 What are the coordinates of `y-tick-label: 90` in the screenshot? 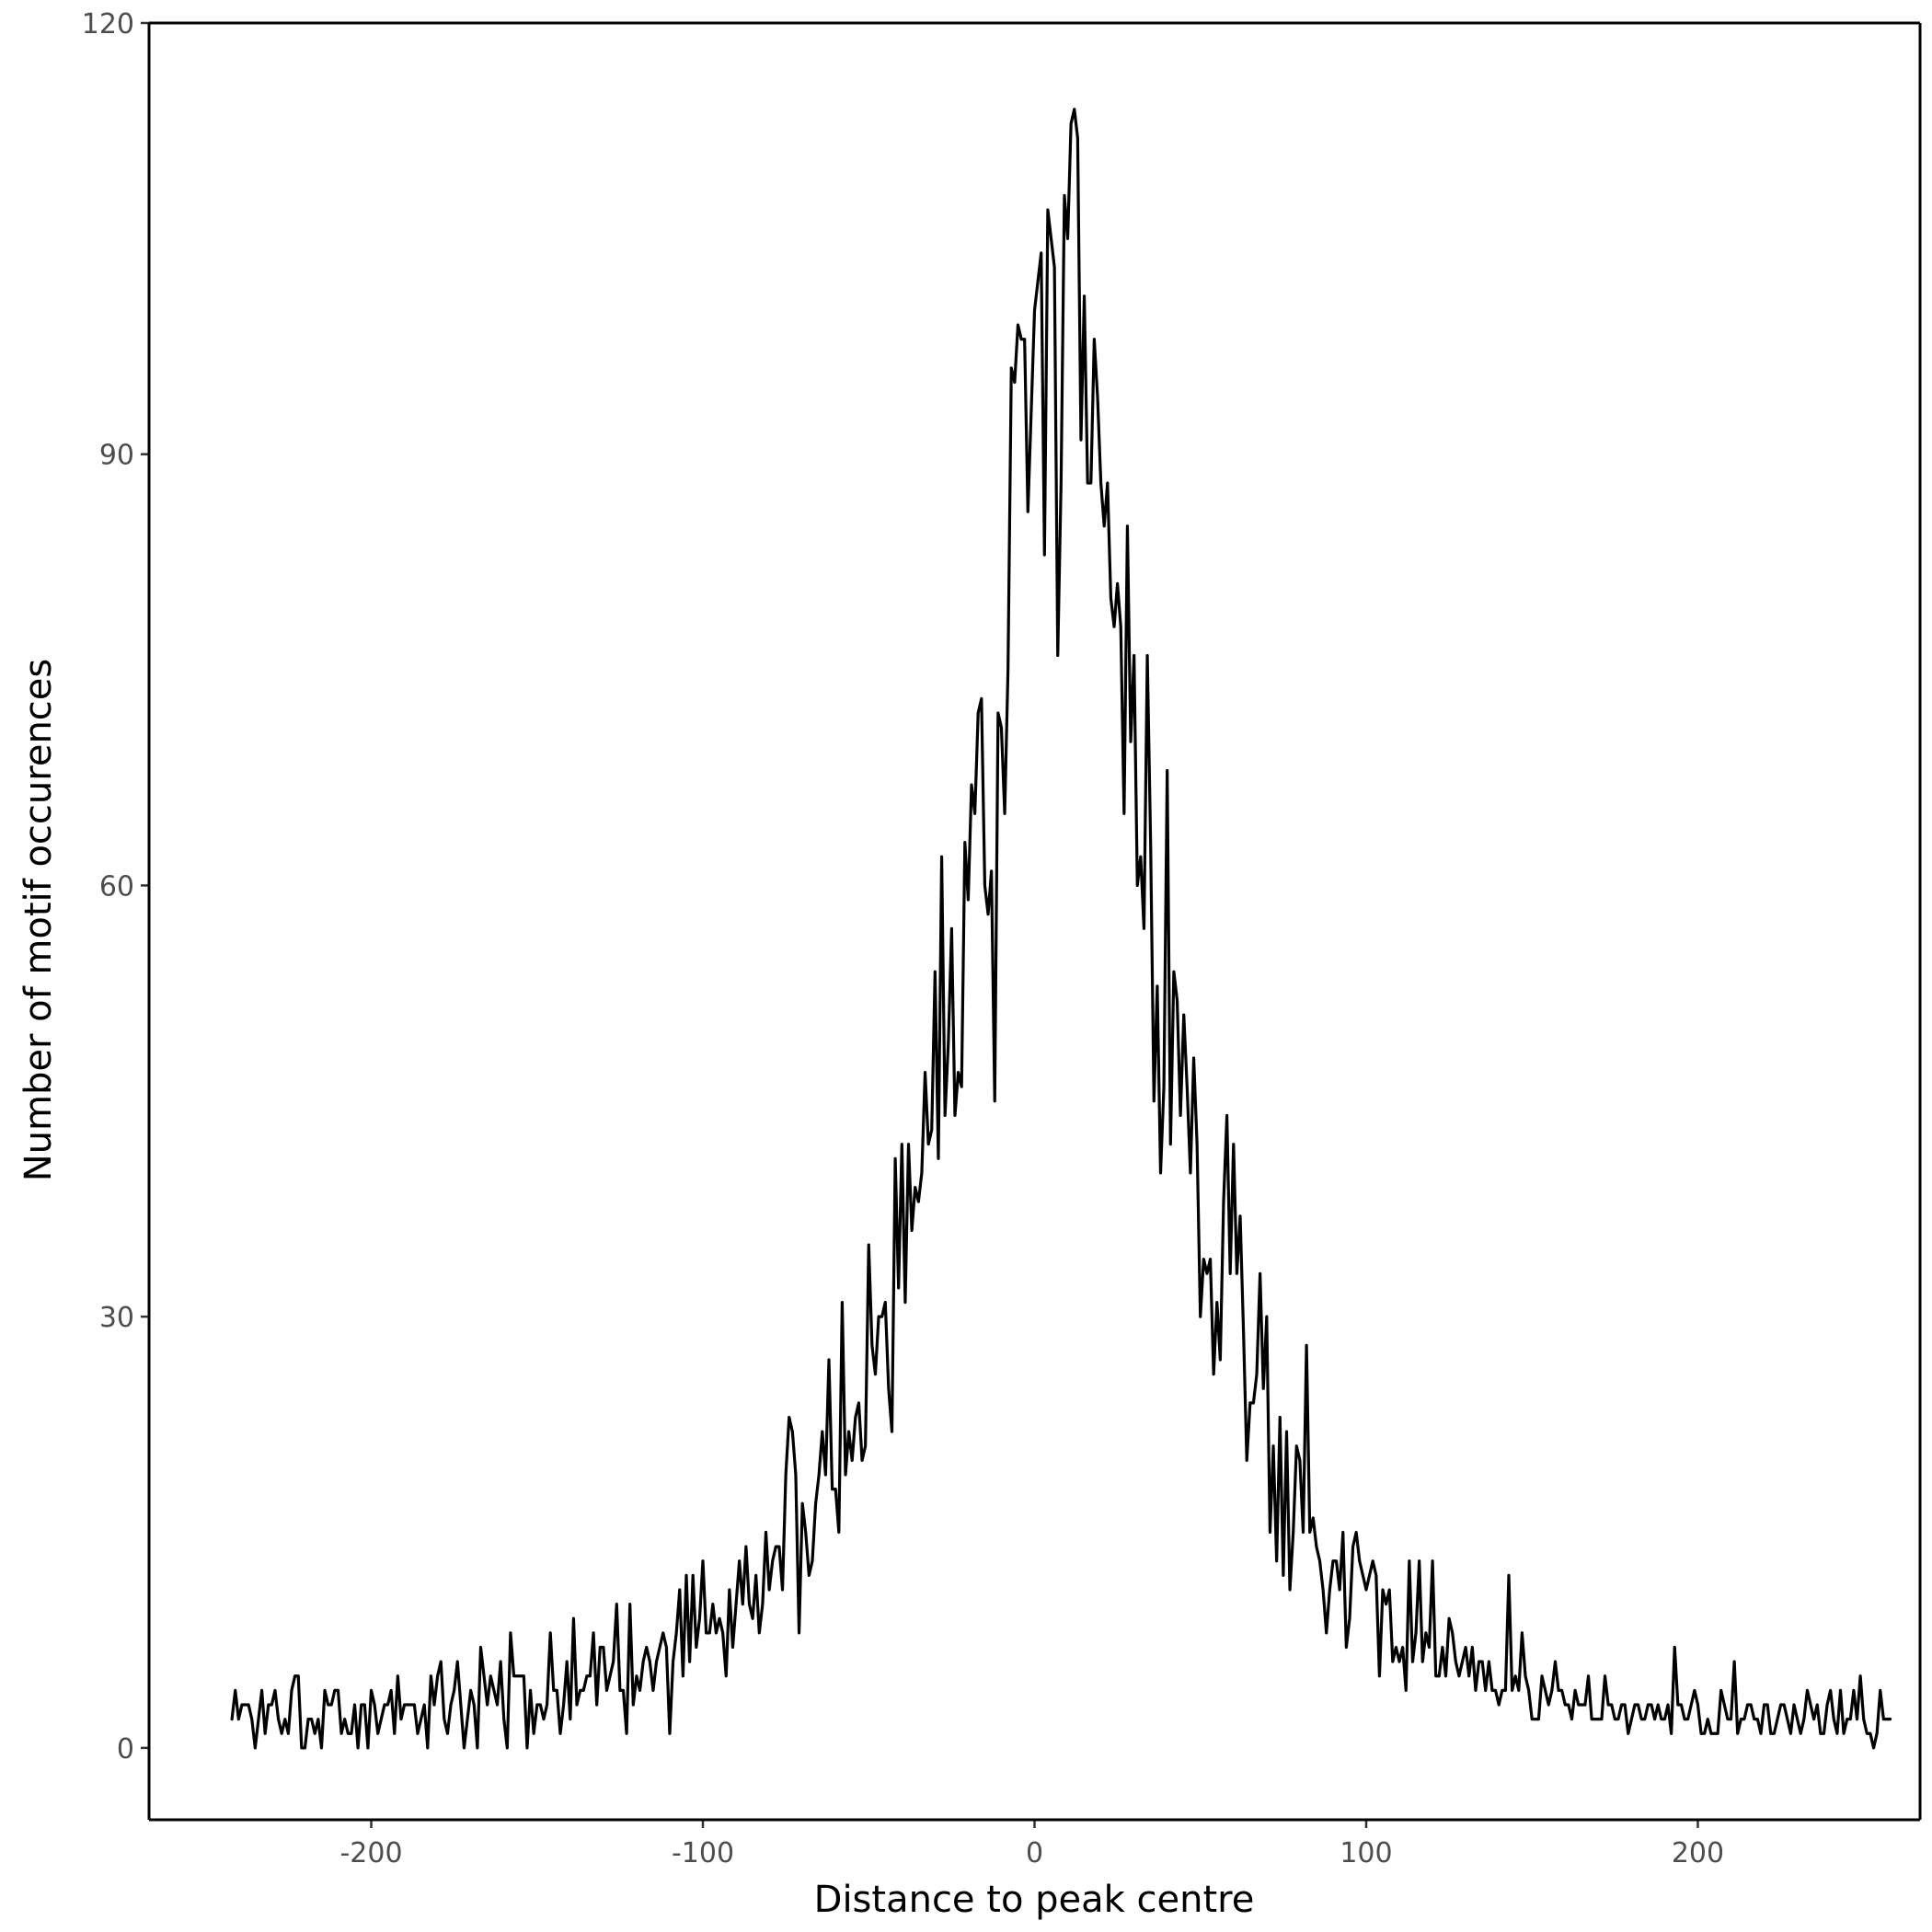 It's located at (116, 456).